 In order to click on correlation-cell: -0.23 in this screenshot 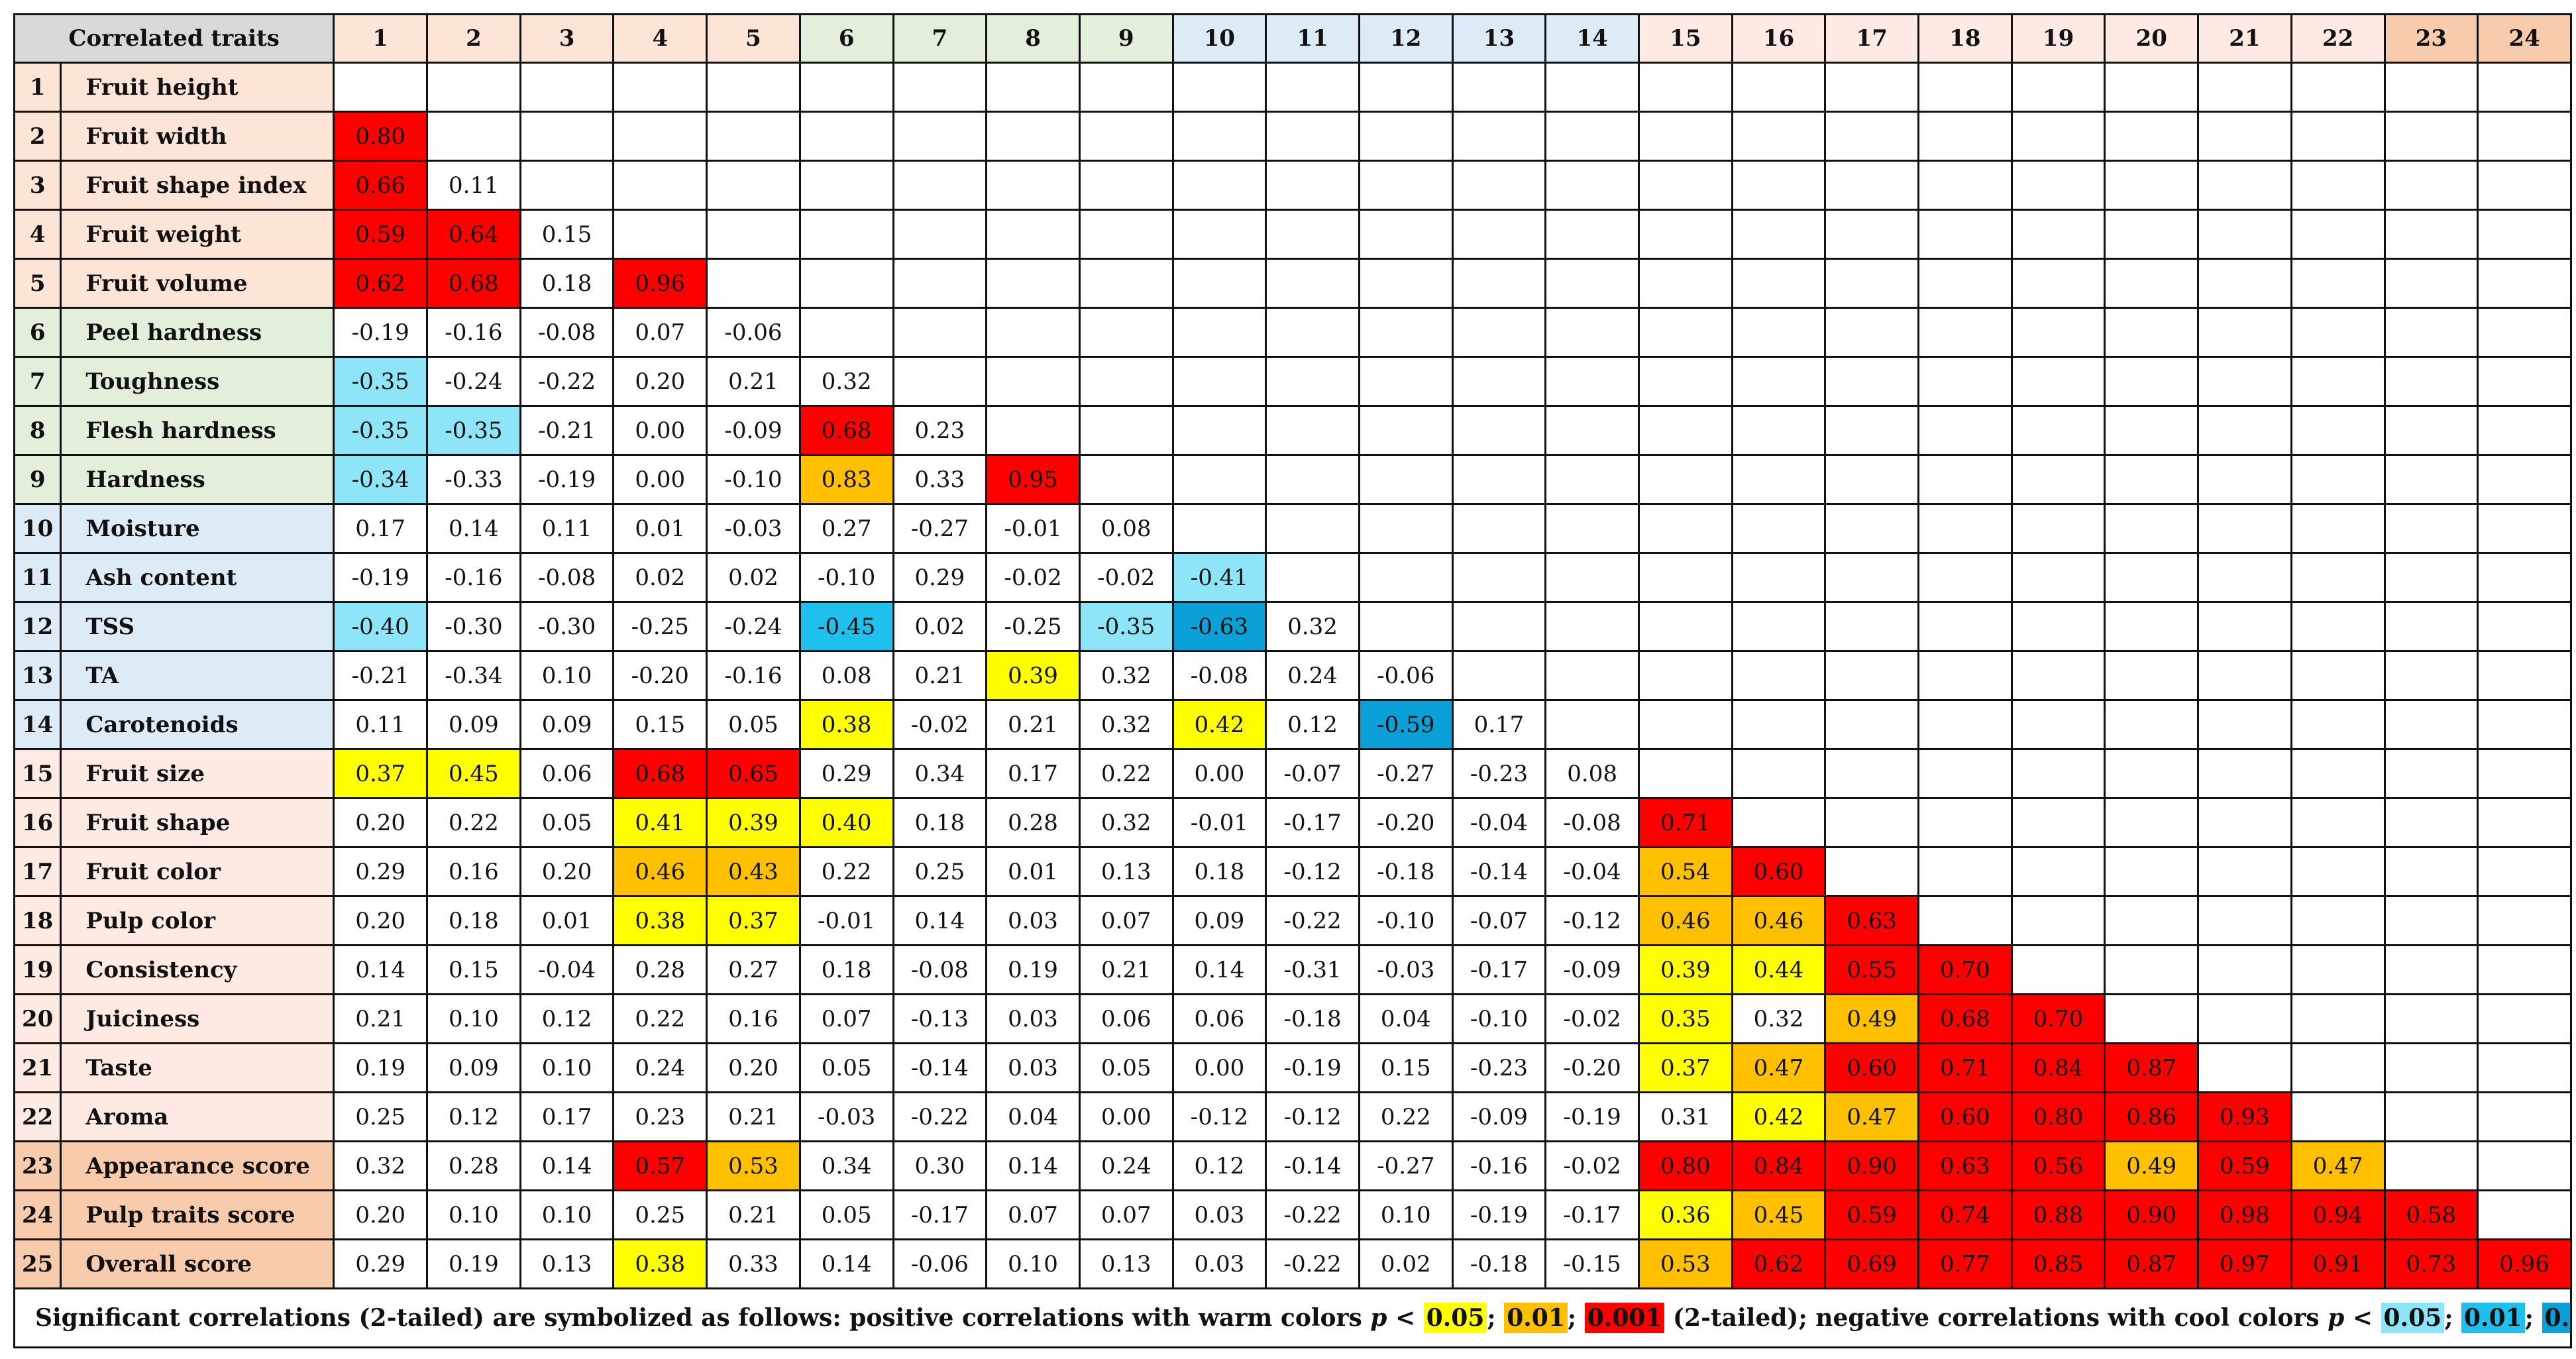, I will do `click(1499, 1067)`.